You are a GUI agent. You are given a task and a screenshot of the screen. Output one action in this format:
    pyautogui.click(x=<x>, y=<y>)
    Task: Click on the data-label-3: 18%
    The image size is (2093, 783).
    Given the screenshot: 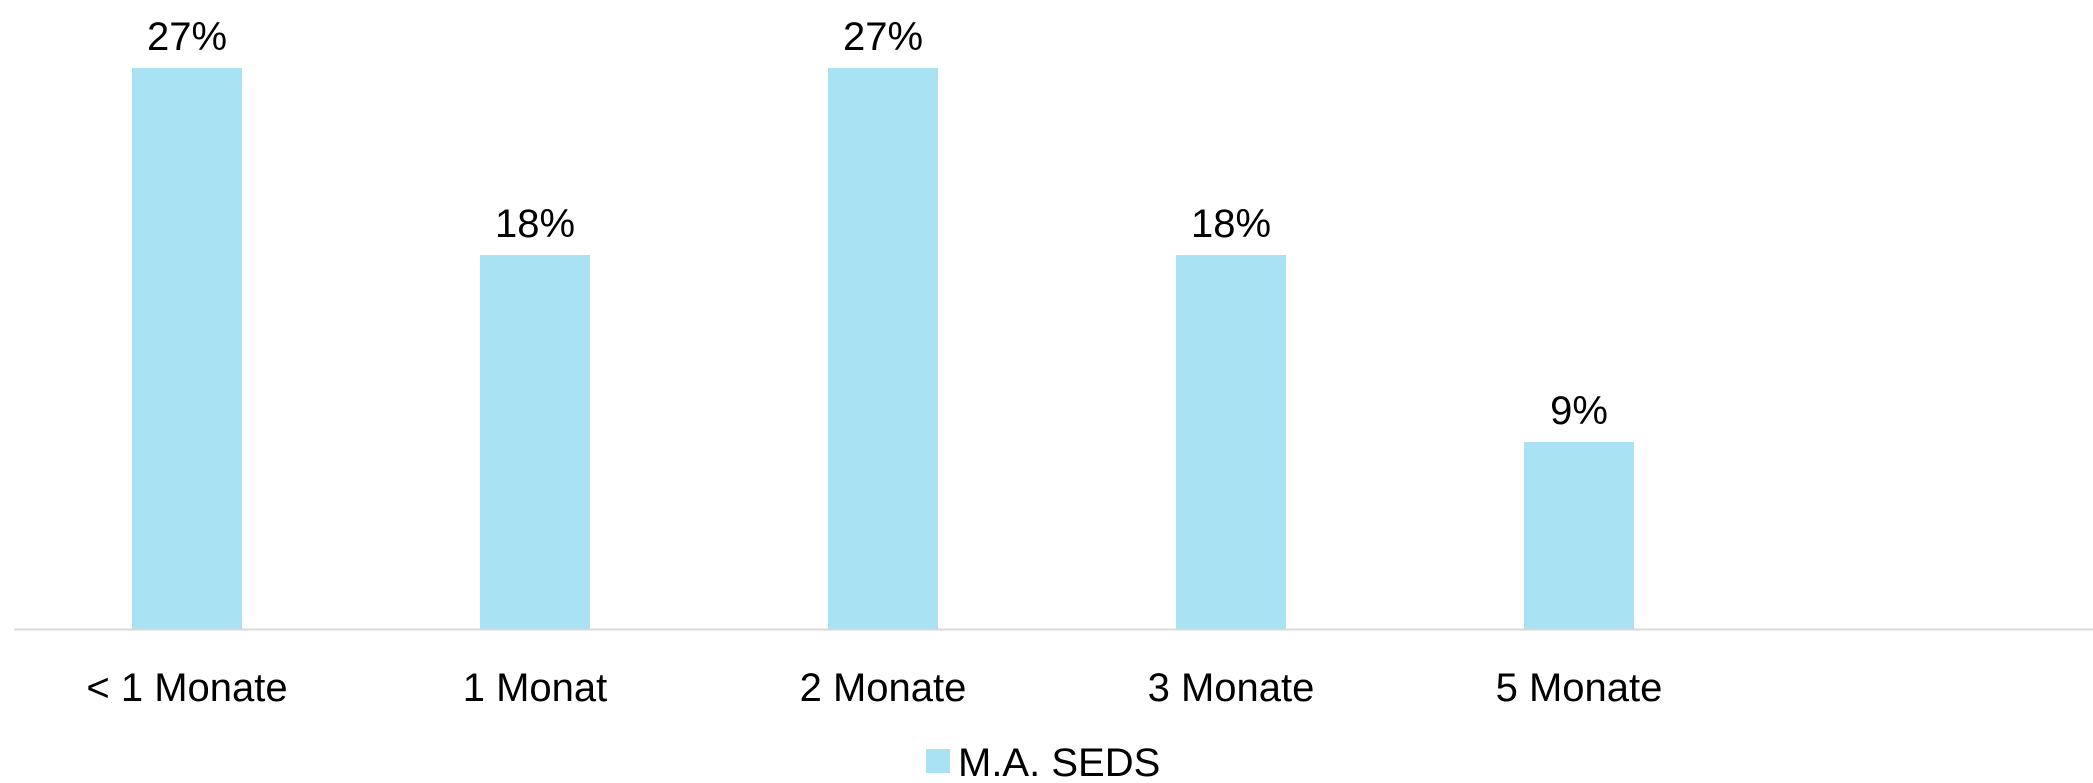 What is the action you would take?
    pyautogui.click(x=1231, y=224)
    